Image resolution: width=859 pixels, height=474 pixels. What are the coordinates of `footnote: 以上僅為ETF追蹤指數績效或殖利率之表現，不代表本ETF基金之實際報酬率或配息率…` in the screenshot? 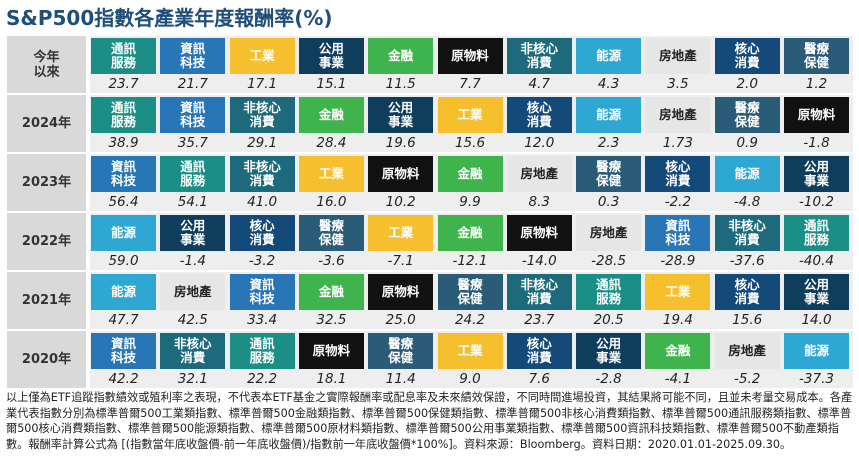 It's located at (429, 421).